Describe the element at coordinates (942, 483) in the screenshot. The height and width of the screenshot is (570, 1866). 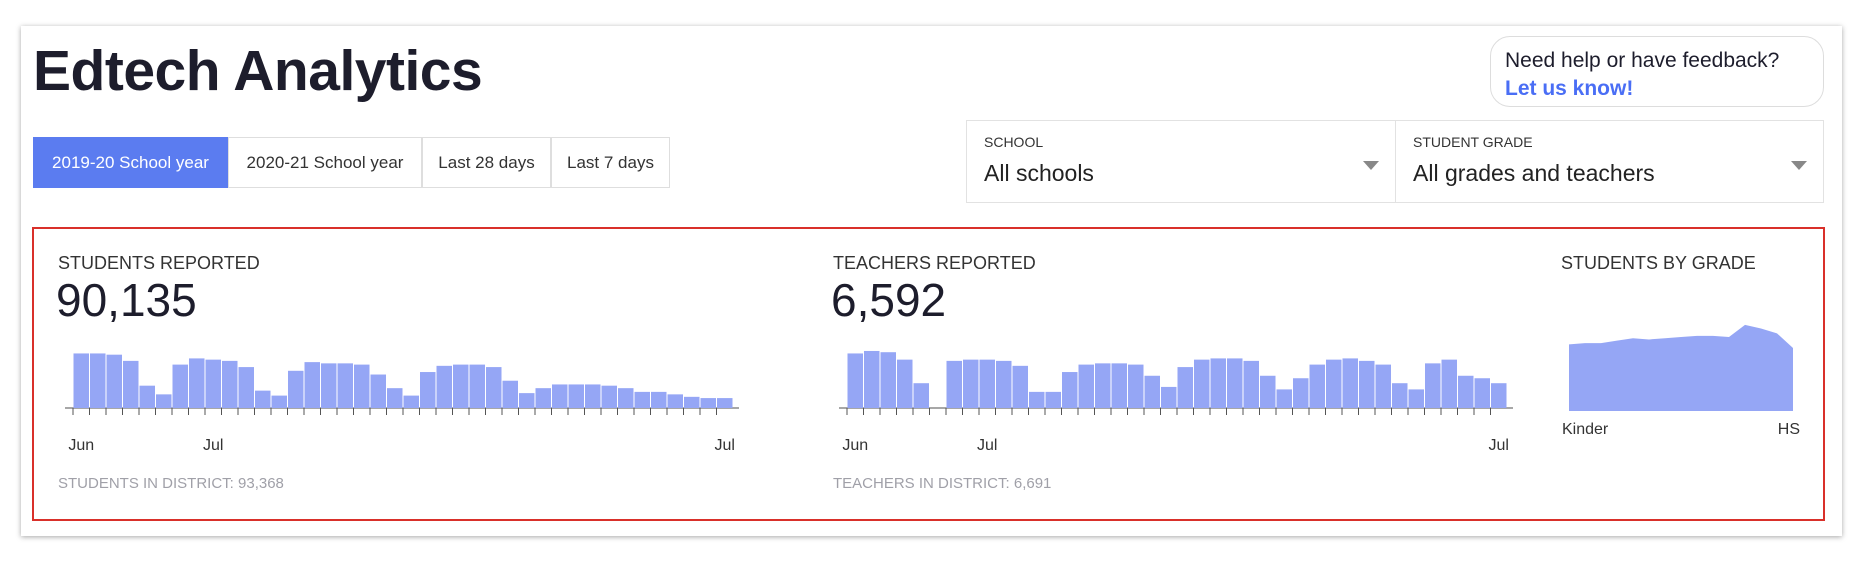
I see `stat-footnote: TEACHERS IN DISTRICT: 6,691` at that location.